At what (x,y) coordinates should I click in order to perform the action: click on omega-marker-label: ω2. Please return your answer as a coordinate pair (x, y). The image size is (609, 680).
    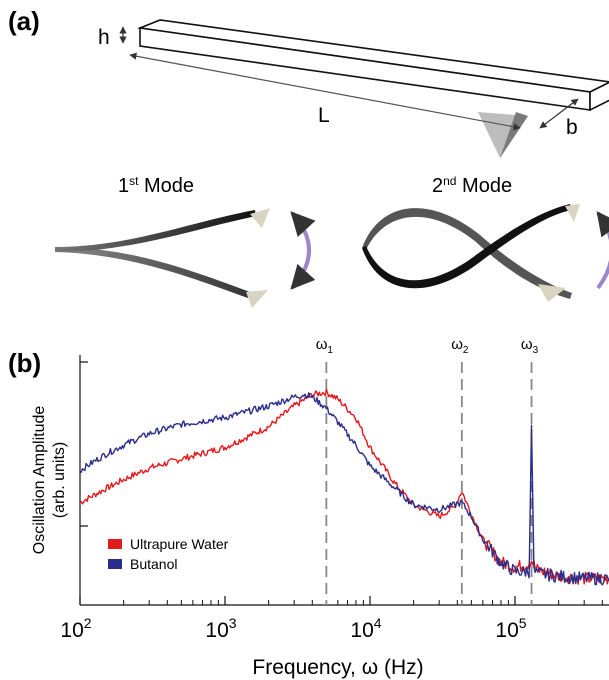
    Looking at the image, I should click on (460, 346).